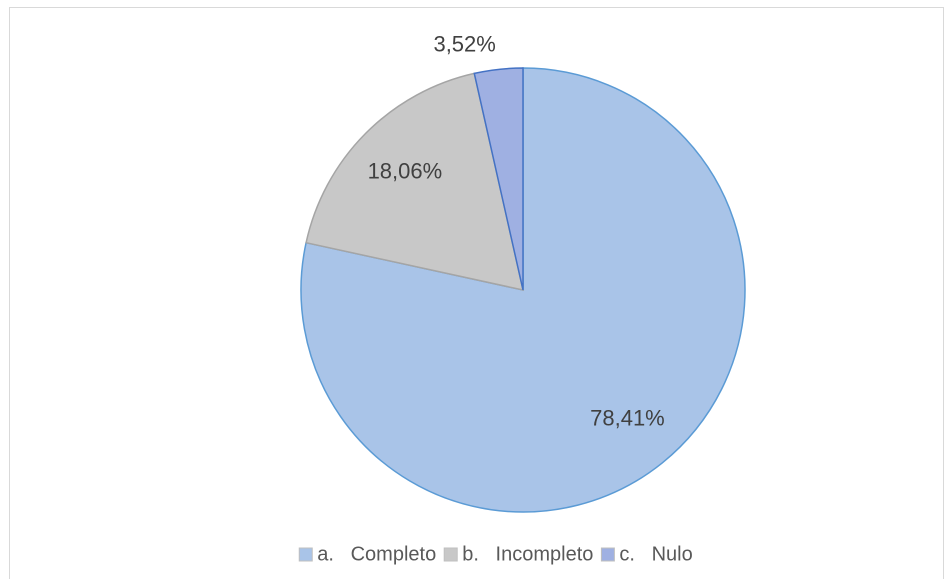  What do you see at coordinates (655, 554) in the screenshot?
I see `legend-label: c. Nulo` at bounding box center [655, 554].